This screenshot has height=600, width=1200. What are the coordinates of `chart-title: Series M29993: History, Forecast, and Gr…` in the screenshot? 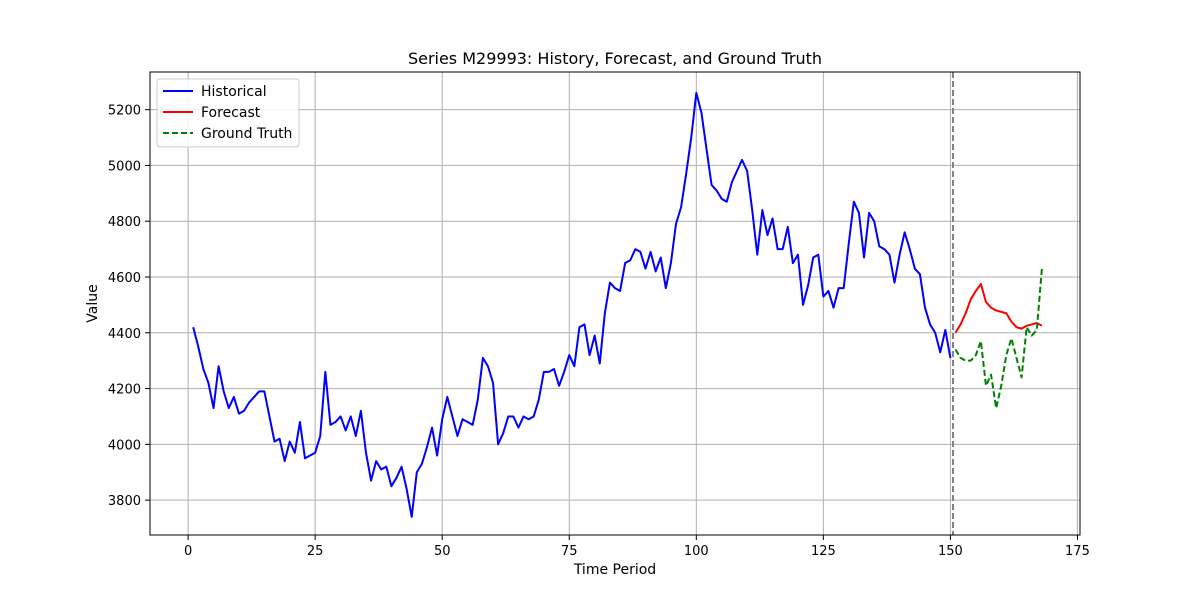 It's located at (615, 58).